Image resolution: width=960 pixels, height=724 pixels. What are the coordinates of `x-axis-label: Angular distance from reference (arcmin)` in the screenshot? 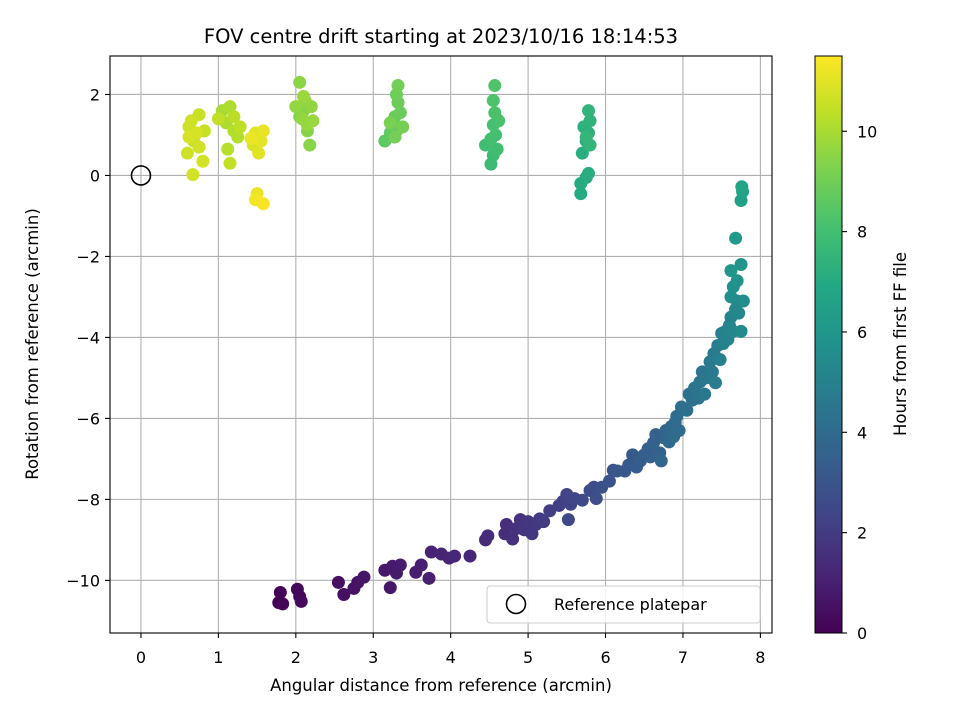 It's located at (441, 685).